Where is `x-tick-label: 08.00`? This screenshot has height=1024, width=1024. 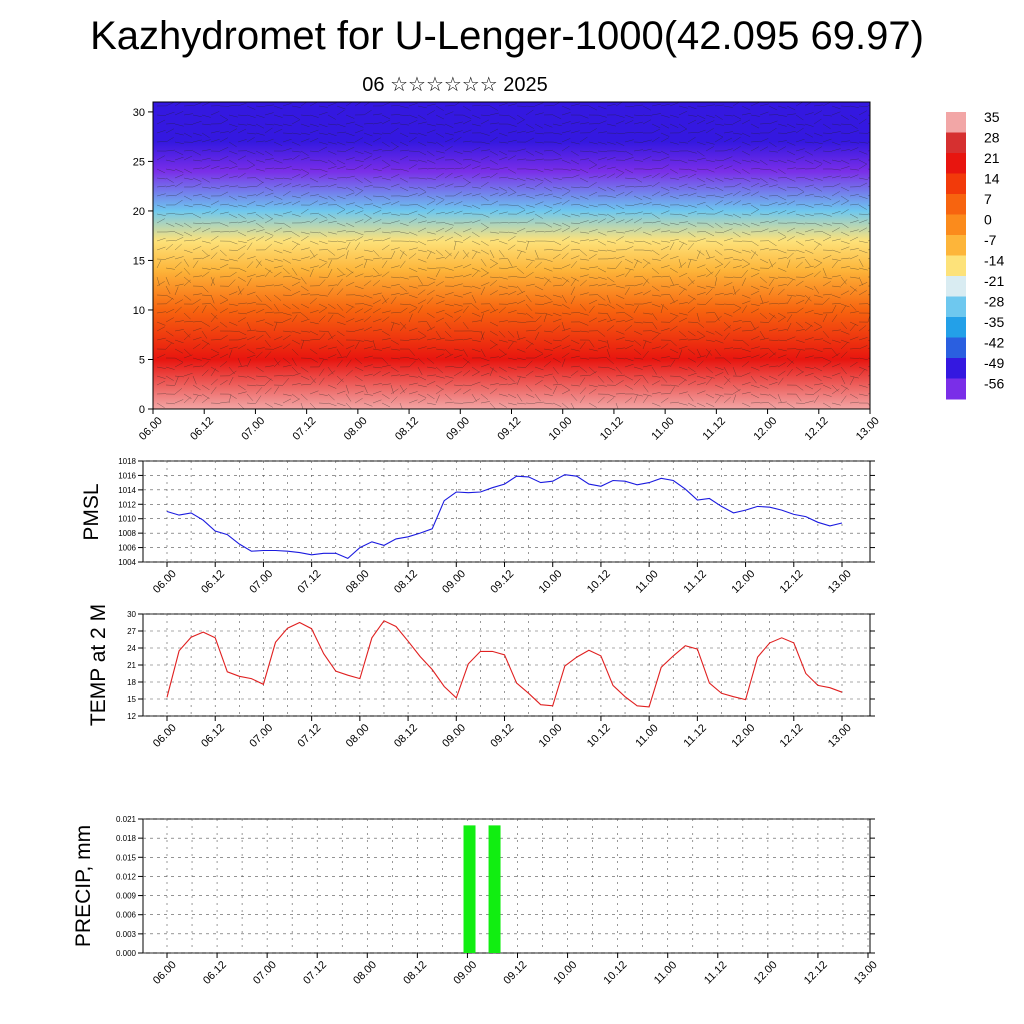 x-tick-label: 08.00 is located at coordinates (365, 973).